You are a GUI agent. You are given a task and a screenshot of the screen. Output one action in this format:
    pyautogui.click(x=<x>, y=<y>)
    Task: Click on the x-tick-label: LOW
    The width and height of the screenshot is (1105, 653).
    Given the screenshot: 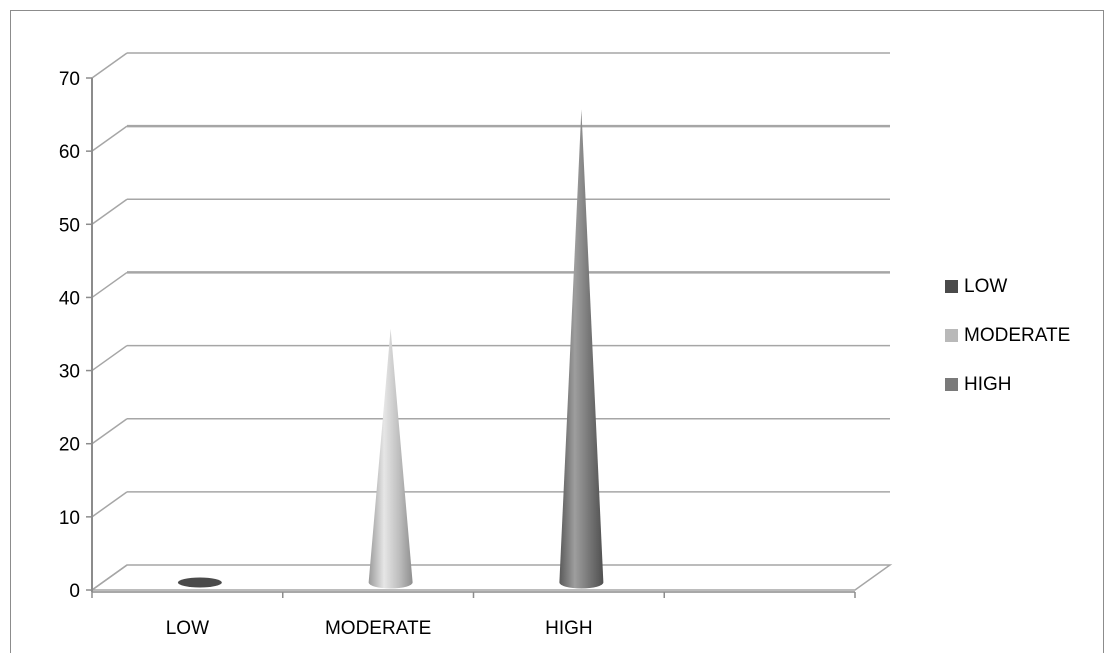 What is the action you would take?
    pyautogui.click(x=187, y=628)
    